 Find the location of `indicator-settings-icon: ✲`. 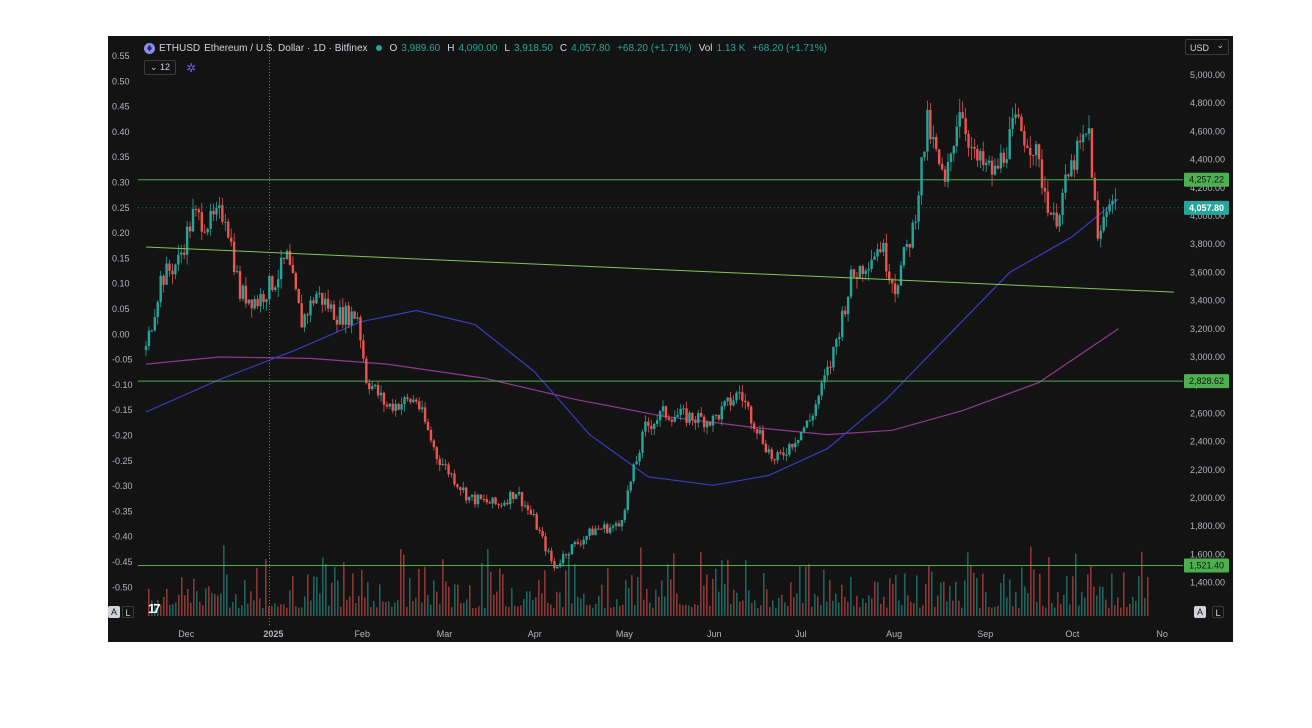

indicator-settings-icon: ✲ is located at coordinates (191, 67).